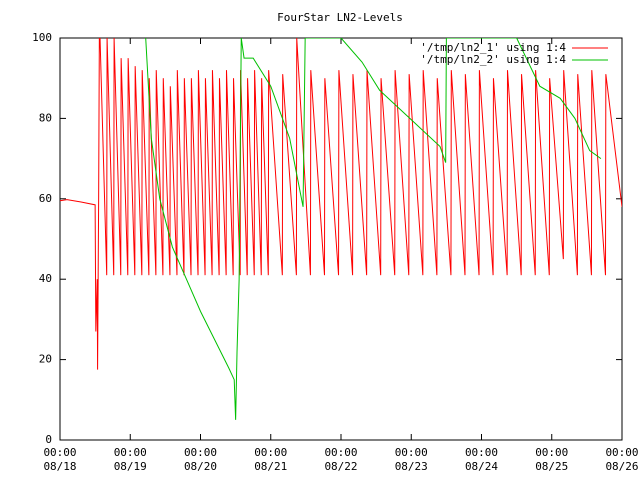 The height and width of the screenshot is (480, 640). What do you see at coordinates (45, 278) in the screenshot?
I see `y-tick-label: 40` at bounding box center [45, 278].